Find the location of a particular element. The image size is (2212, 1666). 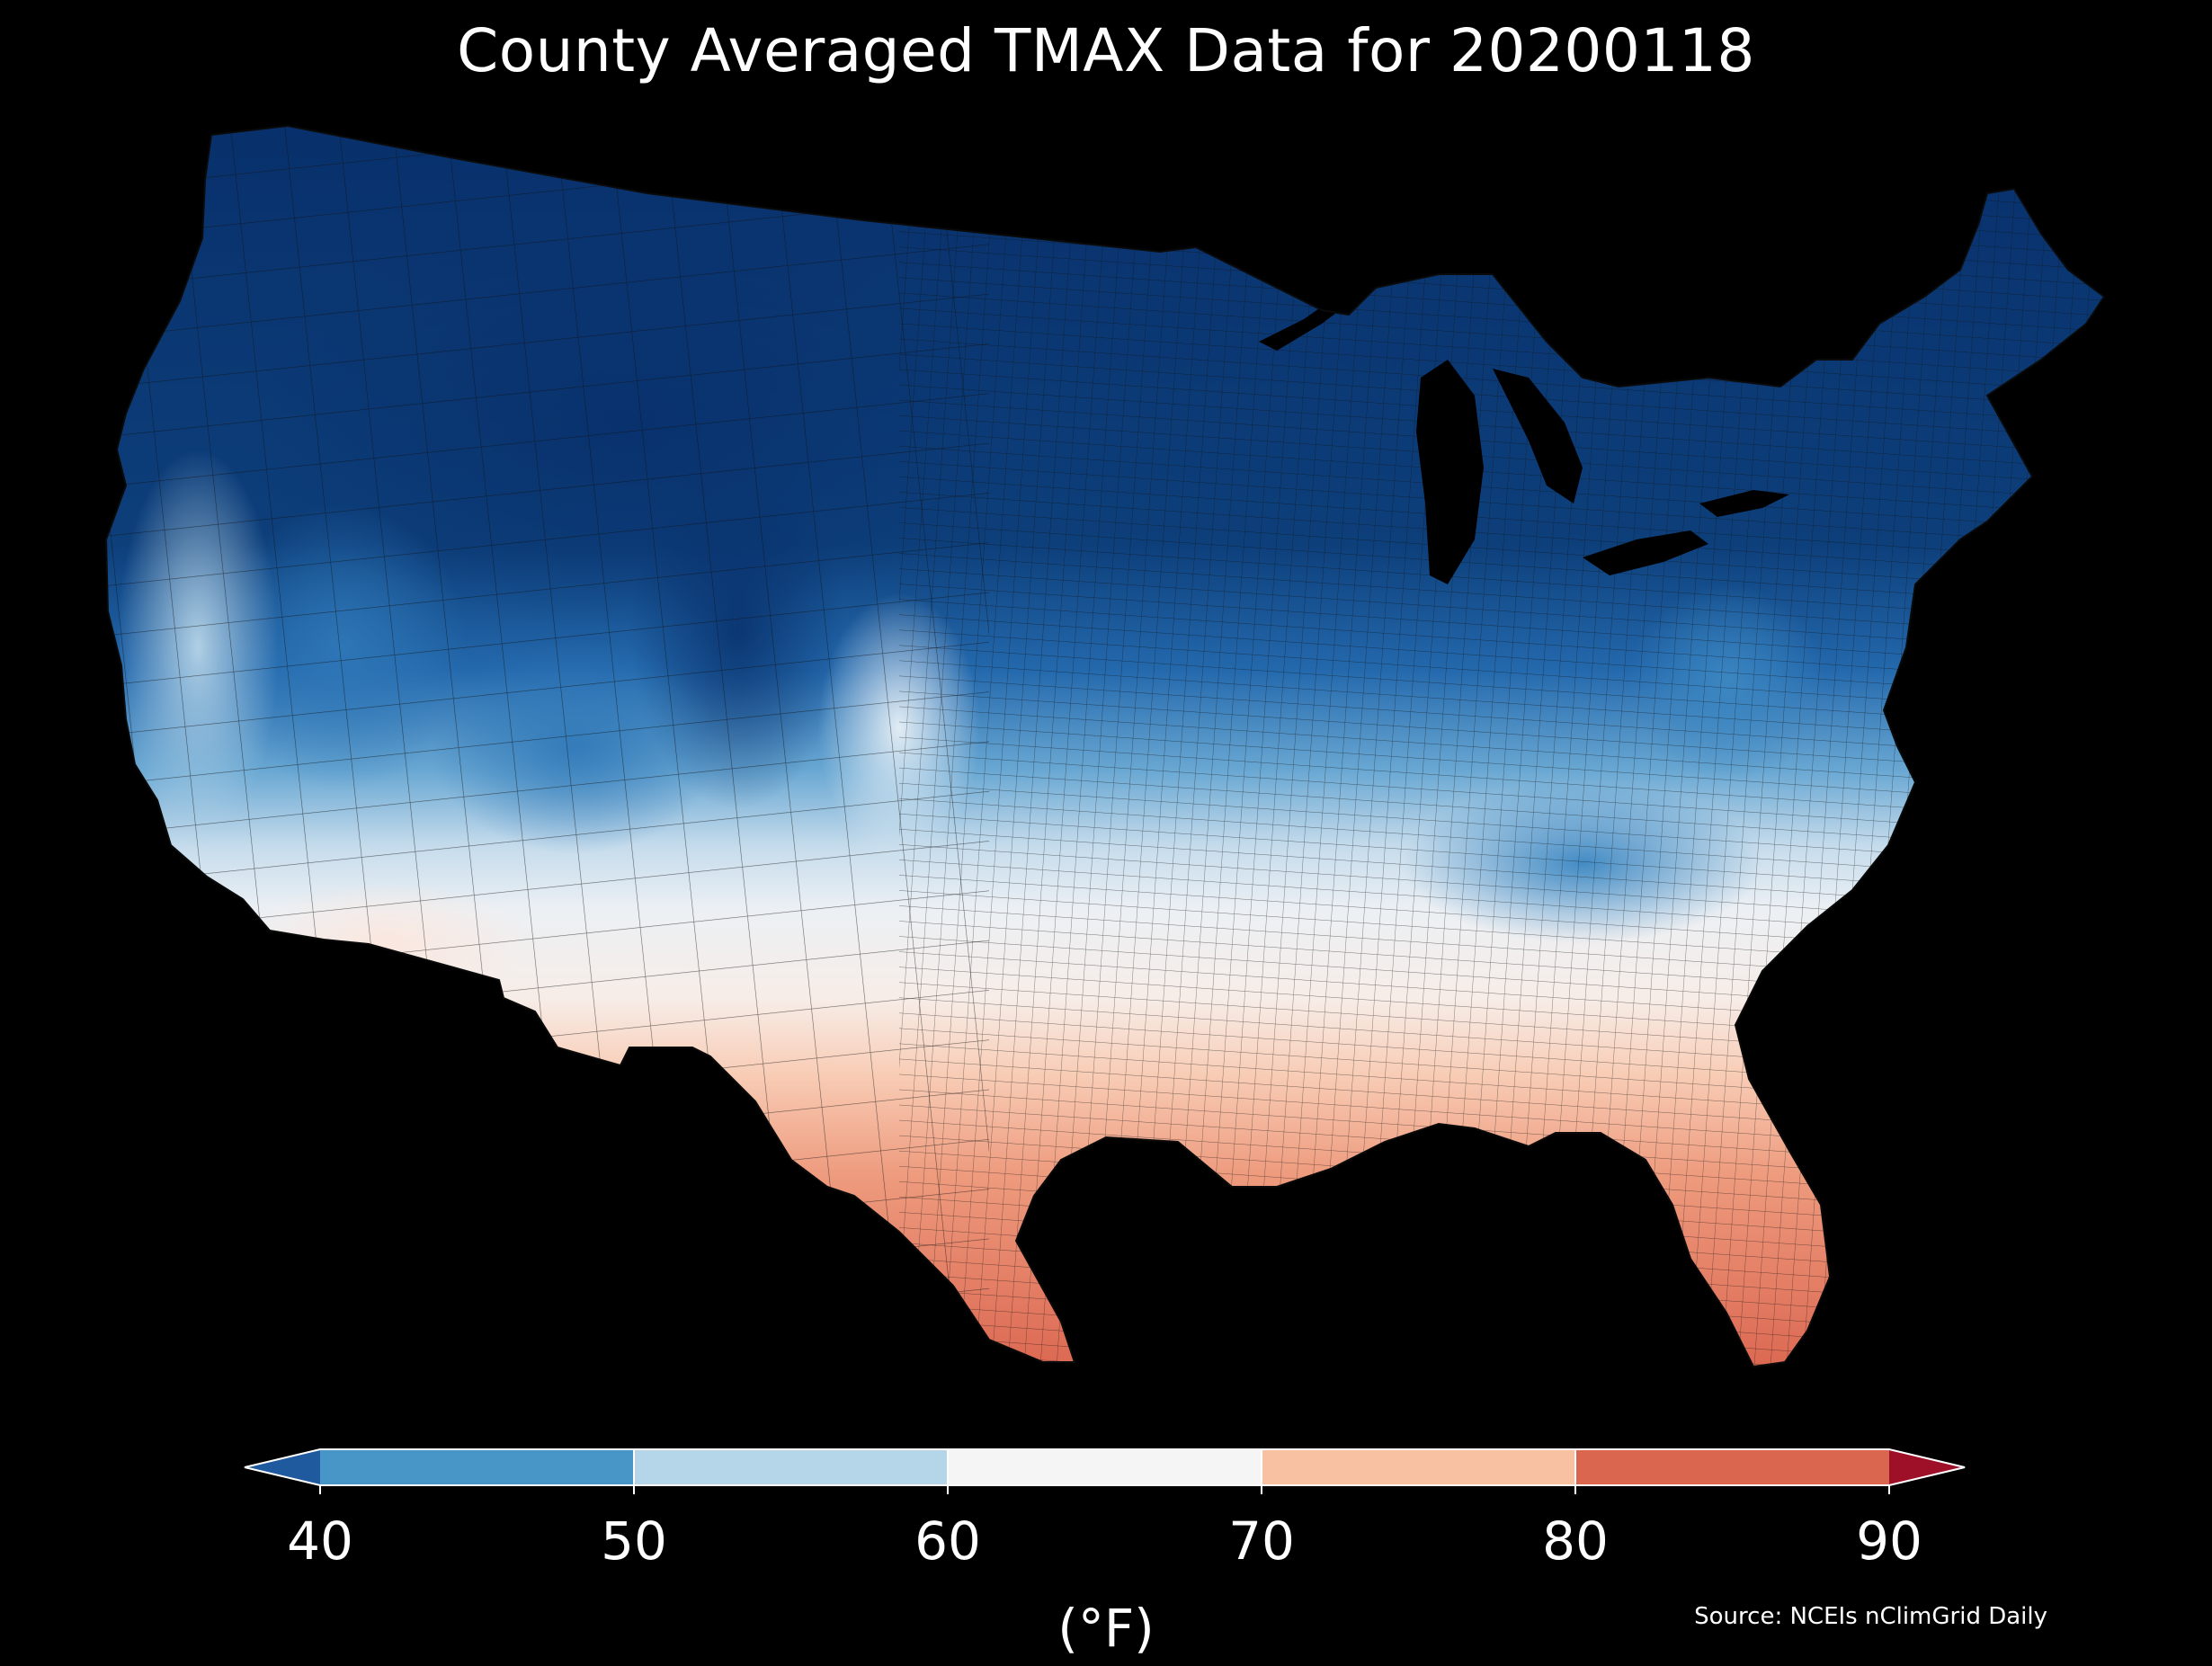

colorbar-extend-low is located at coordinates (282, 1467).